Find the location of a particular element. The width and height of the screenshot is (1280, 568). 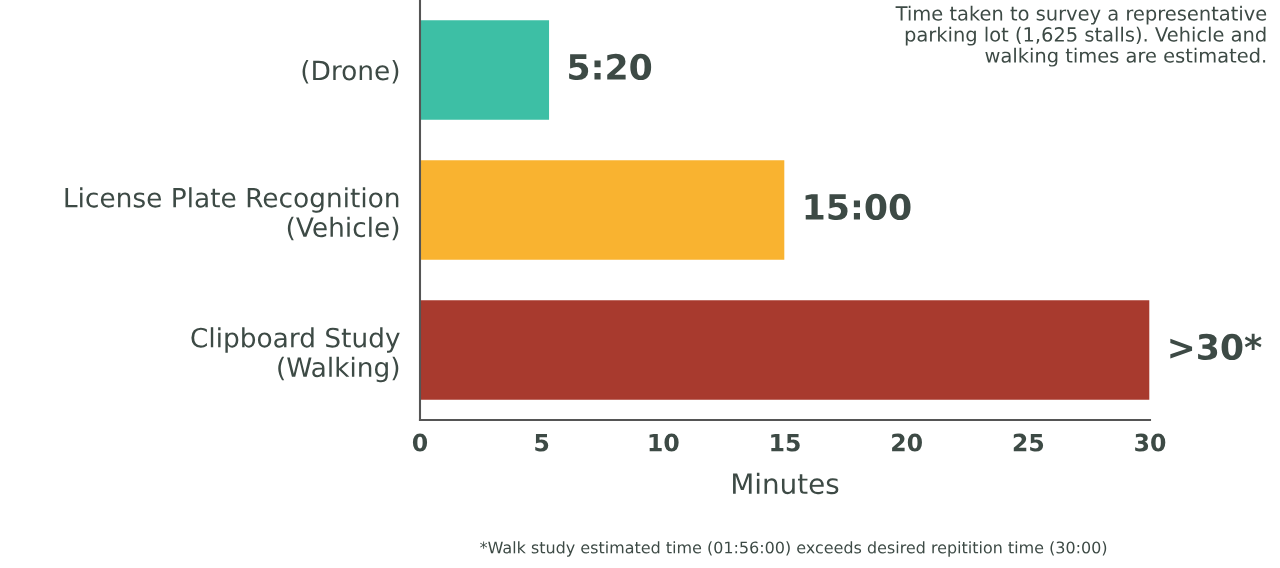

x-tick-label: 25 is located at coordinates (1028, 442).